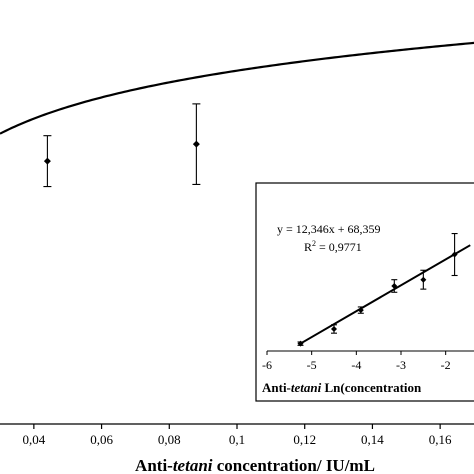 This screenshot has height=474, width=474. I want to click on main-x-tick-label: 0,16, so click(440, 439).